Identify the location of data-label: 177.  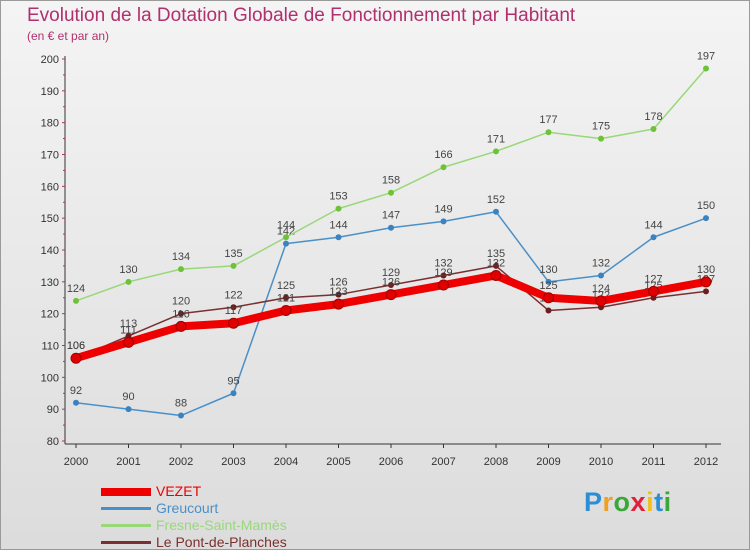
(548, 120).